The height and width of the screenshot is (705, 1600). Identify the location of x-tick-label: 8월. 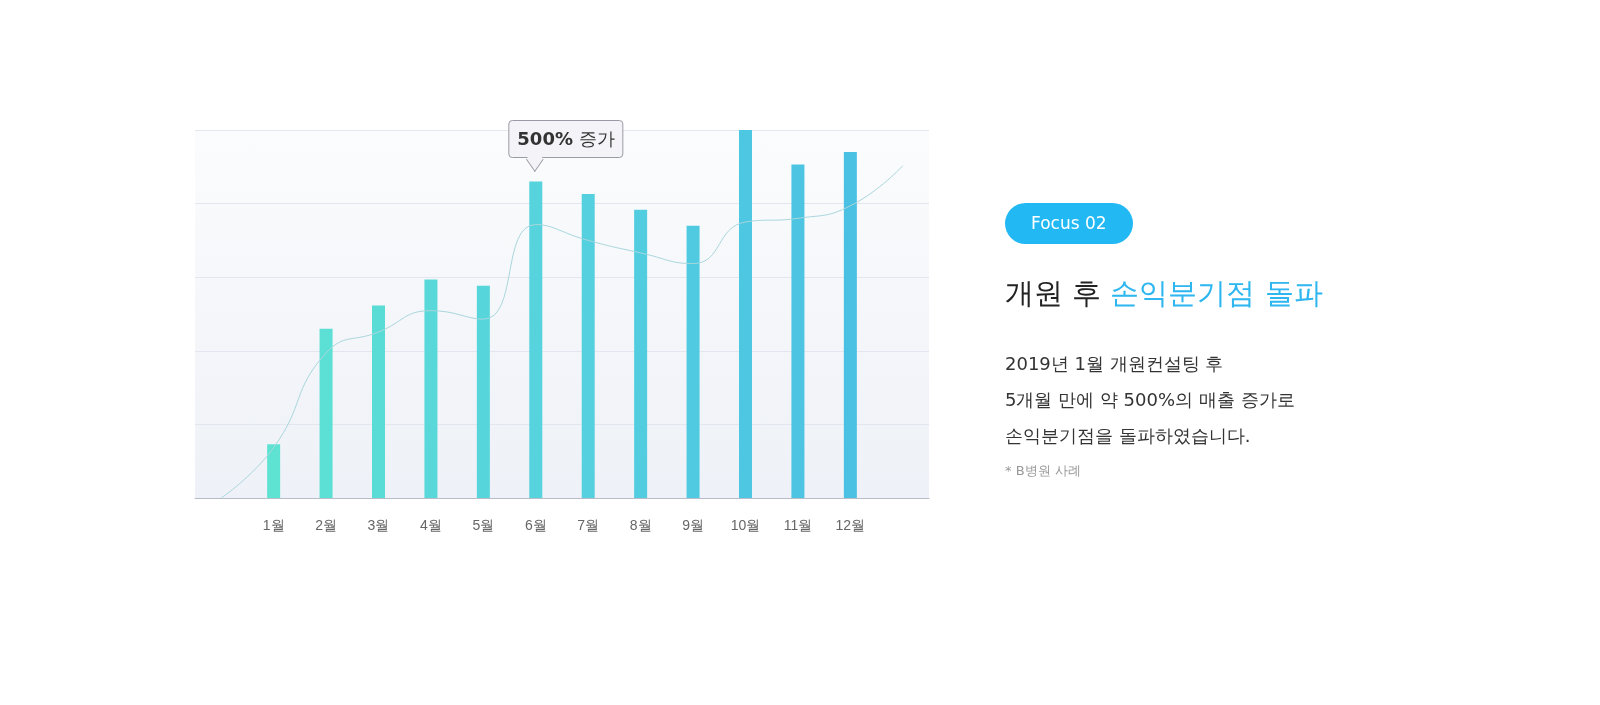
(640, 525).